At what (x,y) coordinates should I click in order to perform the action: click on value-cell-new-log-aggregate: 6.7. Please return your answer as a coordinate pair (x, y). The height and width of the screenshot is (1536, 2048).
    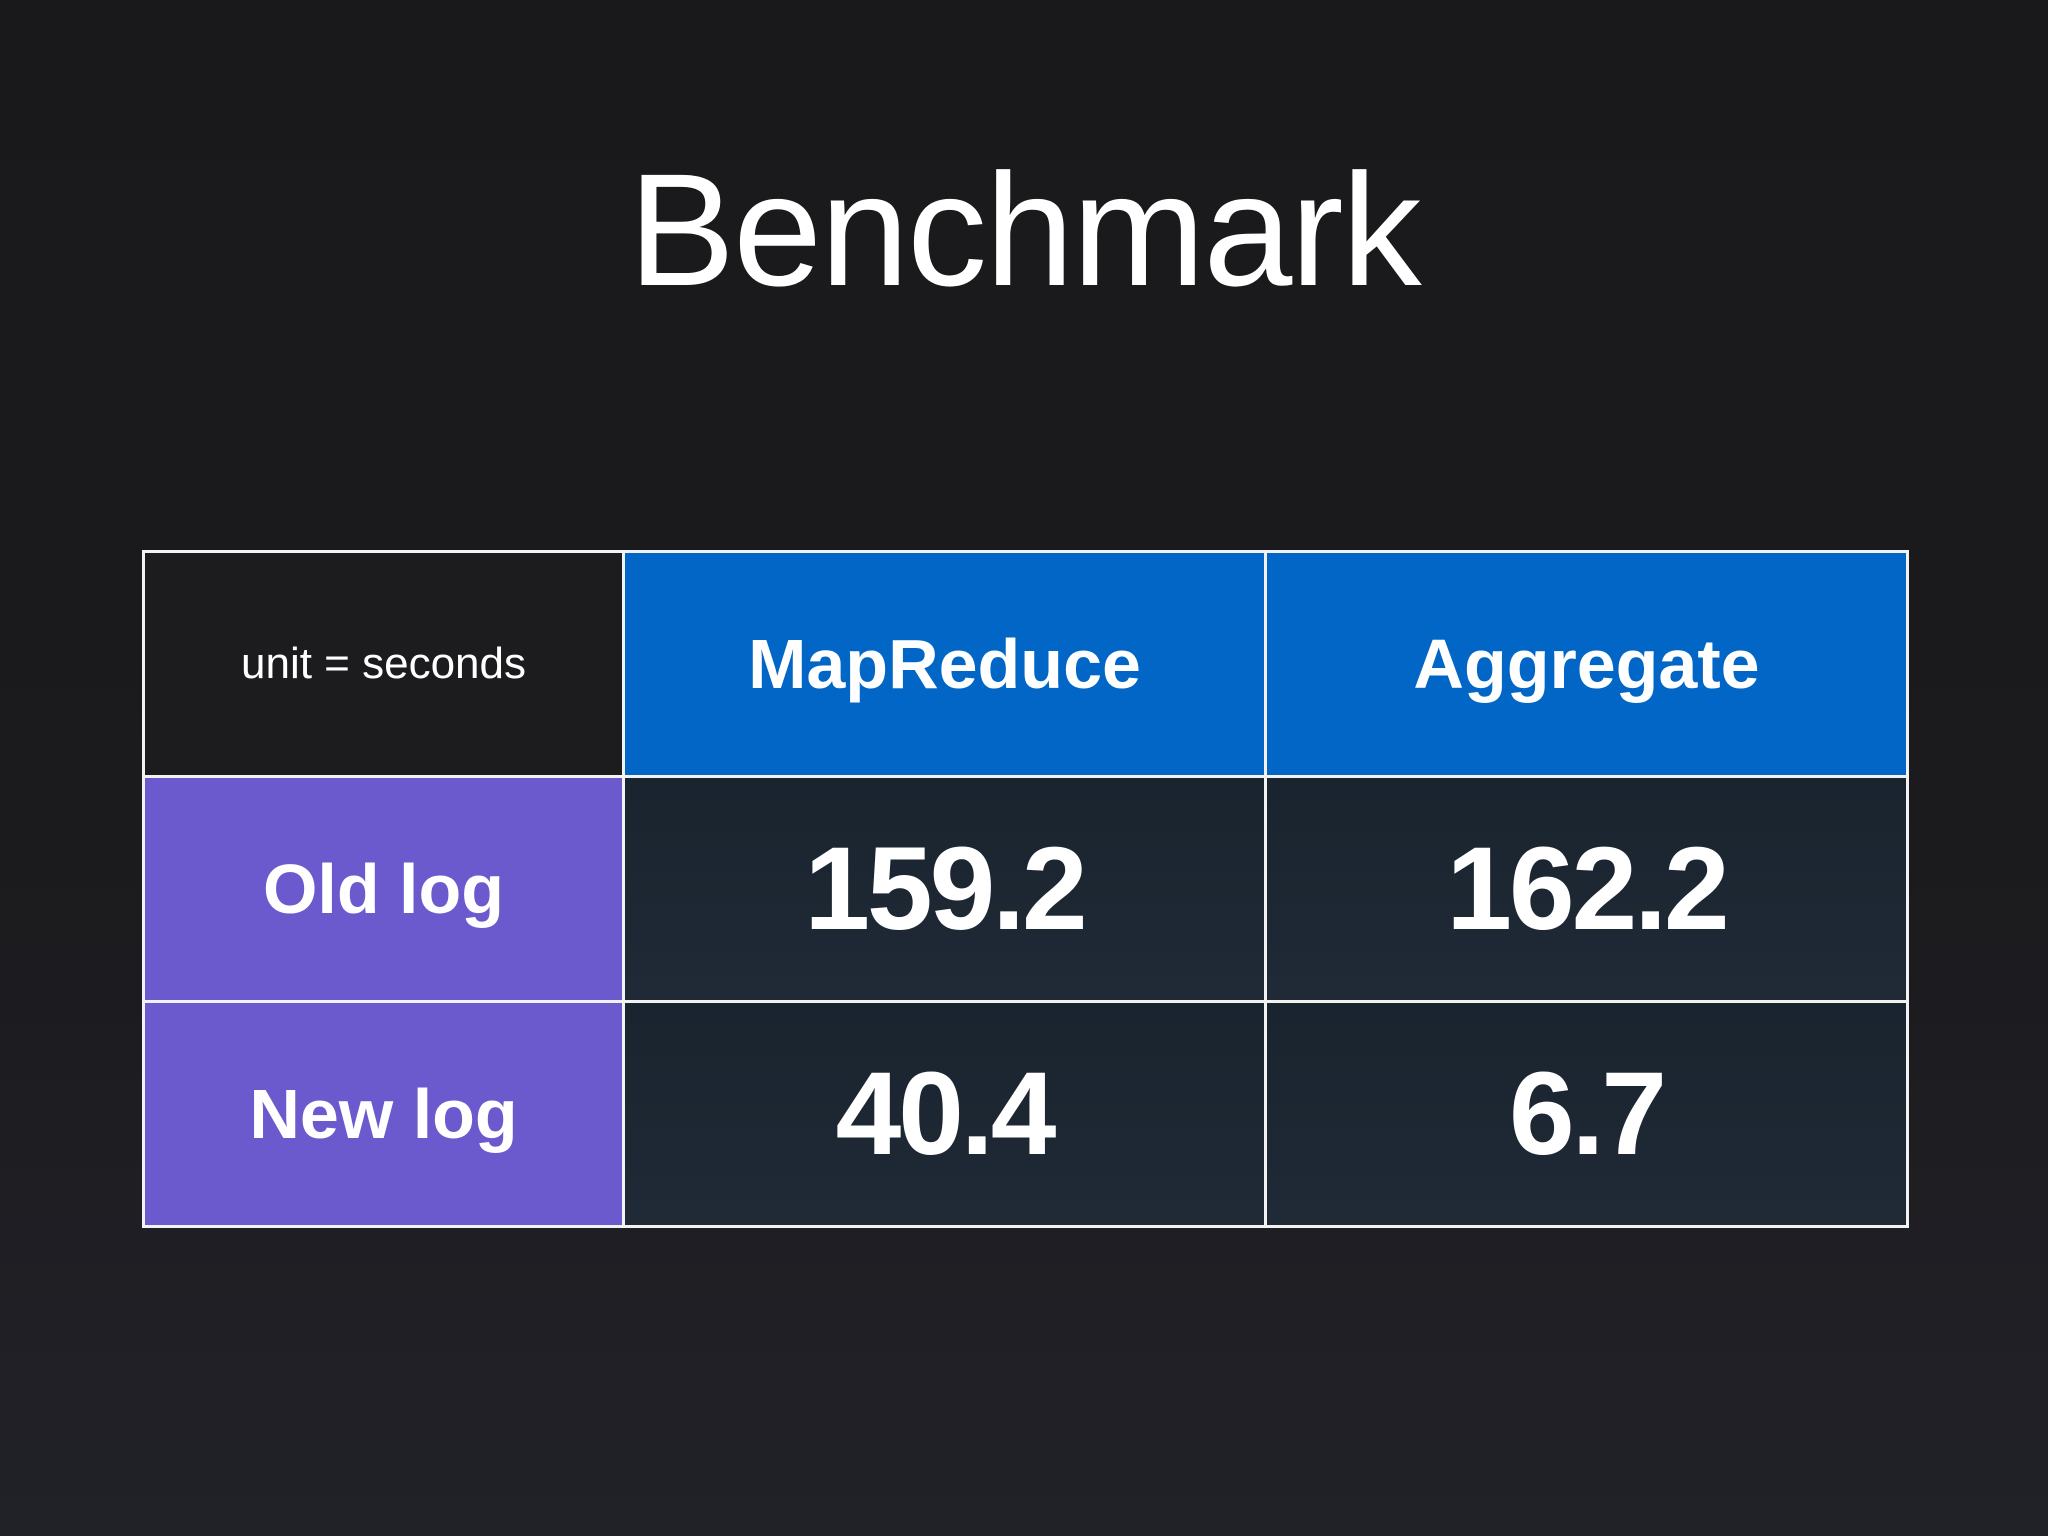
    Looking at the image, I should click on (1586, 1114).